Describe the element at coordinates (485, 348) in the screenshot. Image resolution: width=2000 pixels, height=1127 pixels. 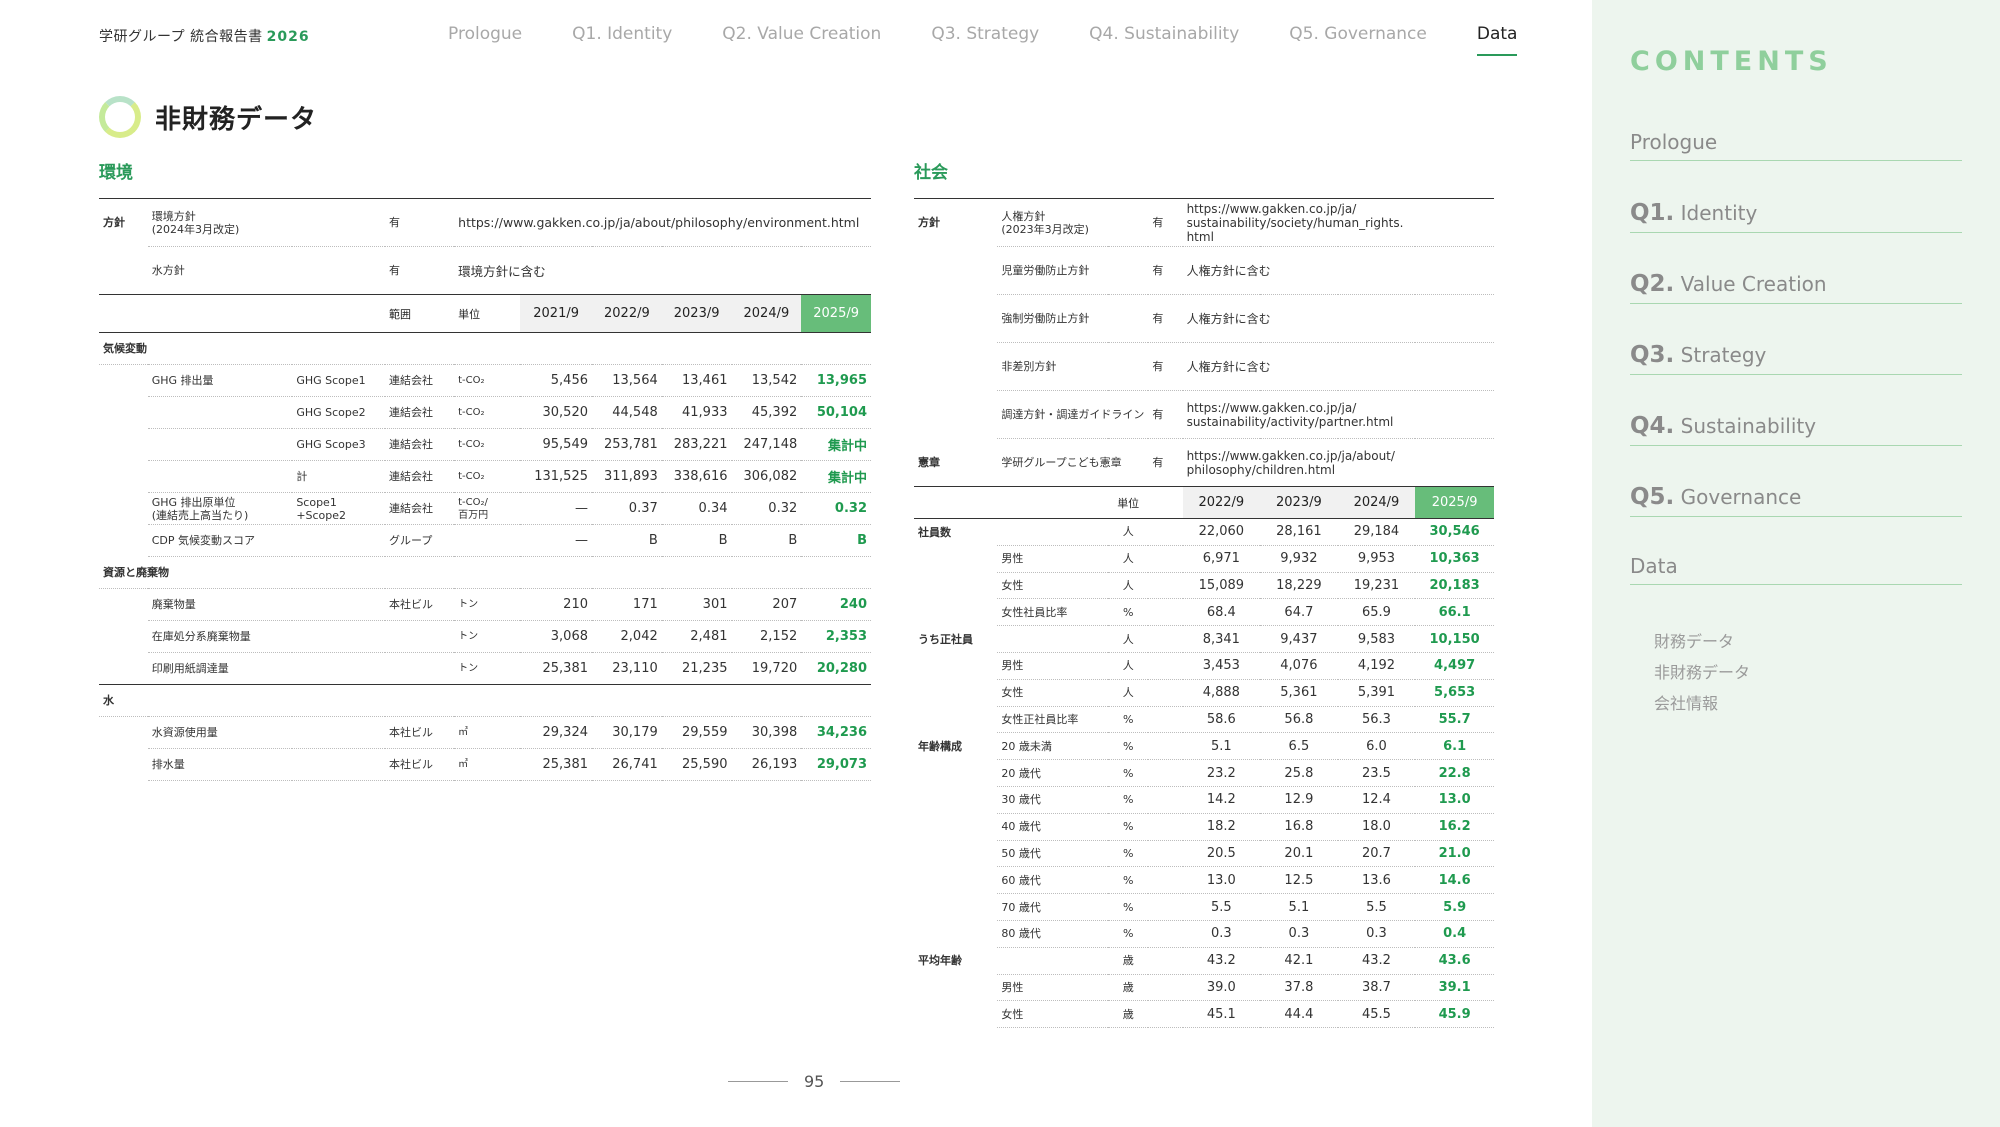
I see `env-group-row: 気候変動` at that location.